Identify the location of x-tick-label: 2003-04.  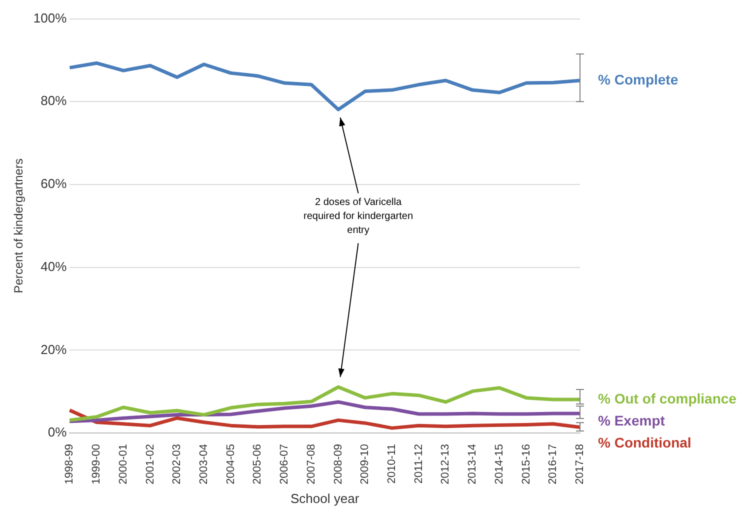
(204, 464).